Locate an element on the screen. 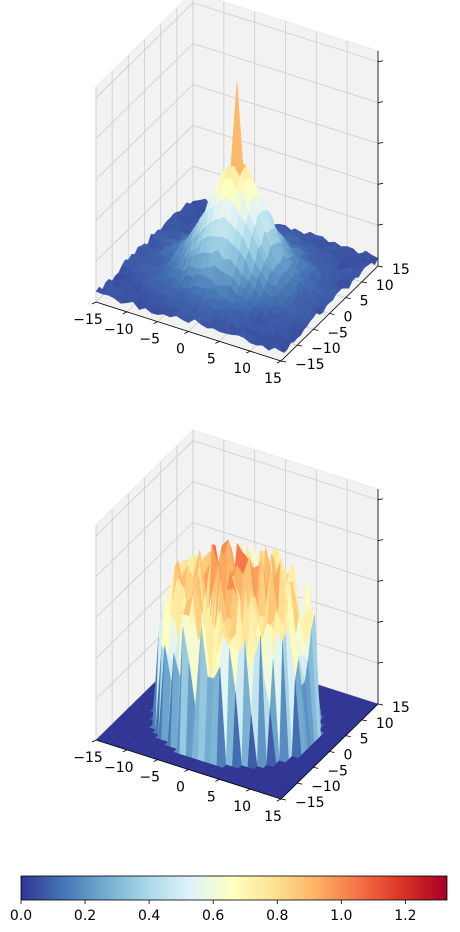 This screenshot has height=932, width=460. colorbar-tick-label: 0.8 is located at coordinates (277, 916).